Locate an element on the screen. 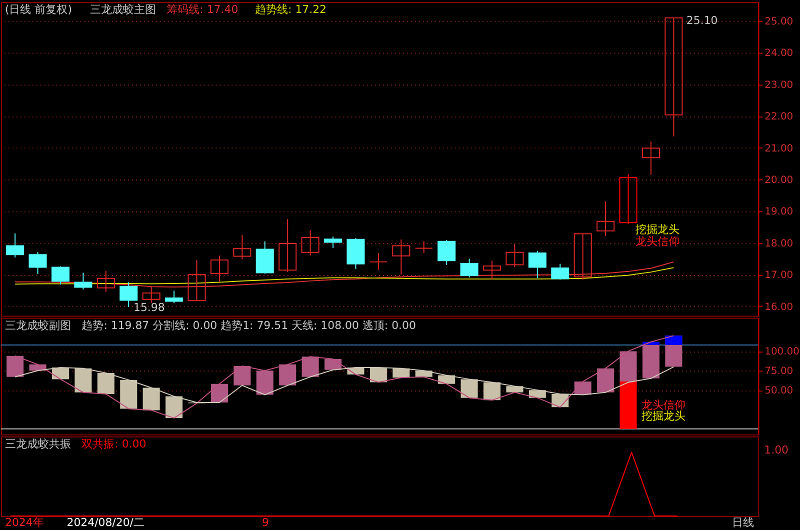 The width and height of the screenshot is (800, 531). text: 25.10 is located at coordinates (702, 20).